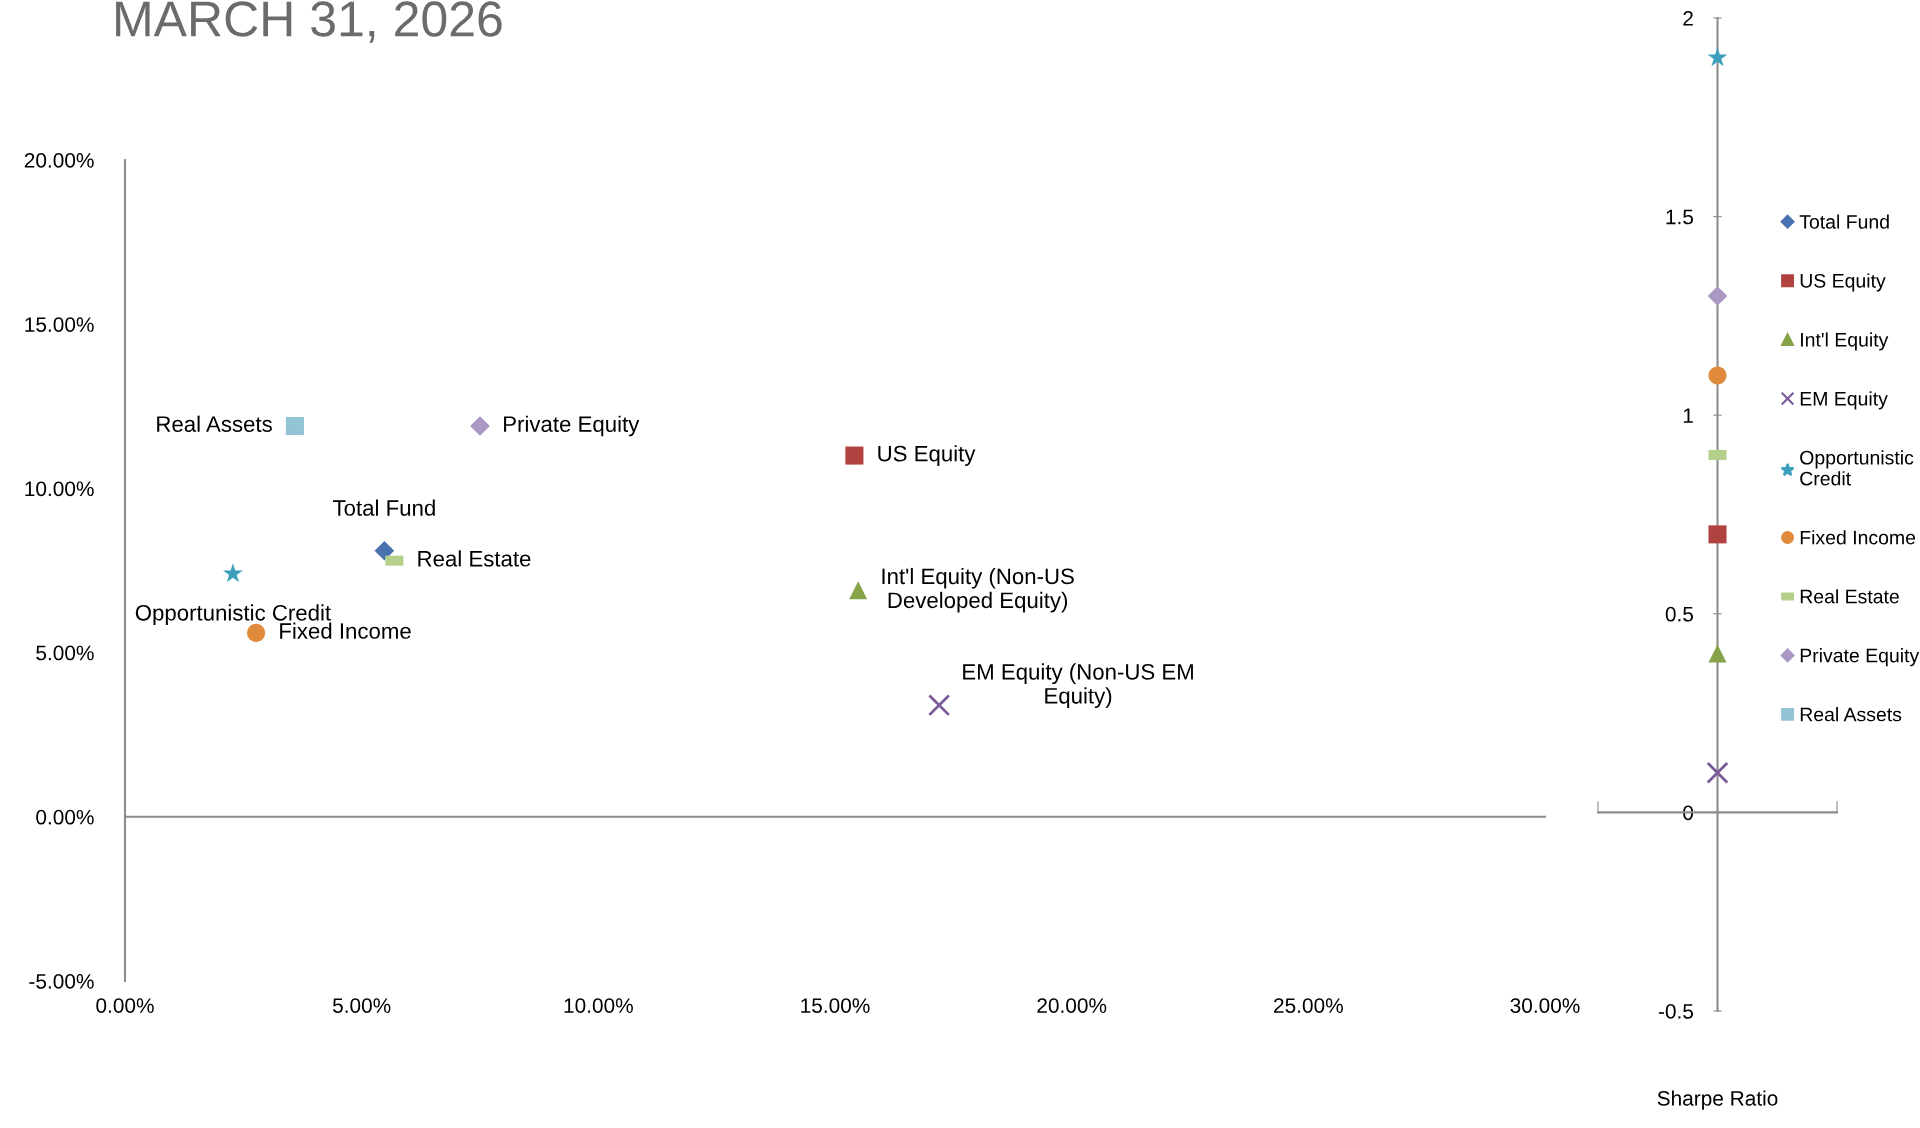  Describe the element at coordinates (59, 489) in the screenshot. I see `y-tick-label: 10.00%` at that location.